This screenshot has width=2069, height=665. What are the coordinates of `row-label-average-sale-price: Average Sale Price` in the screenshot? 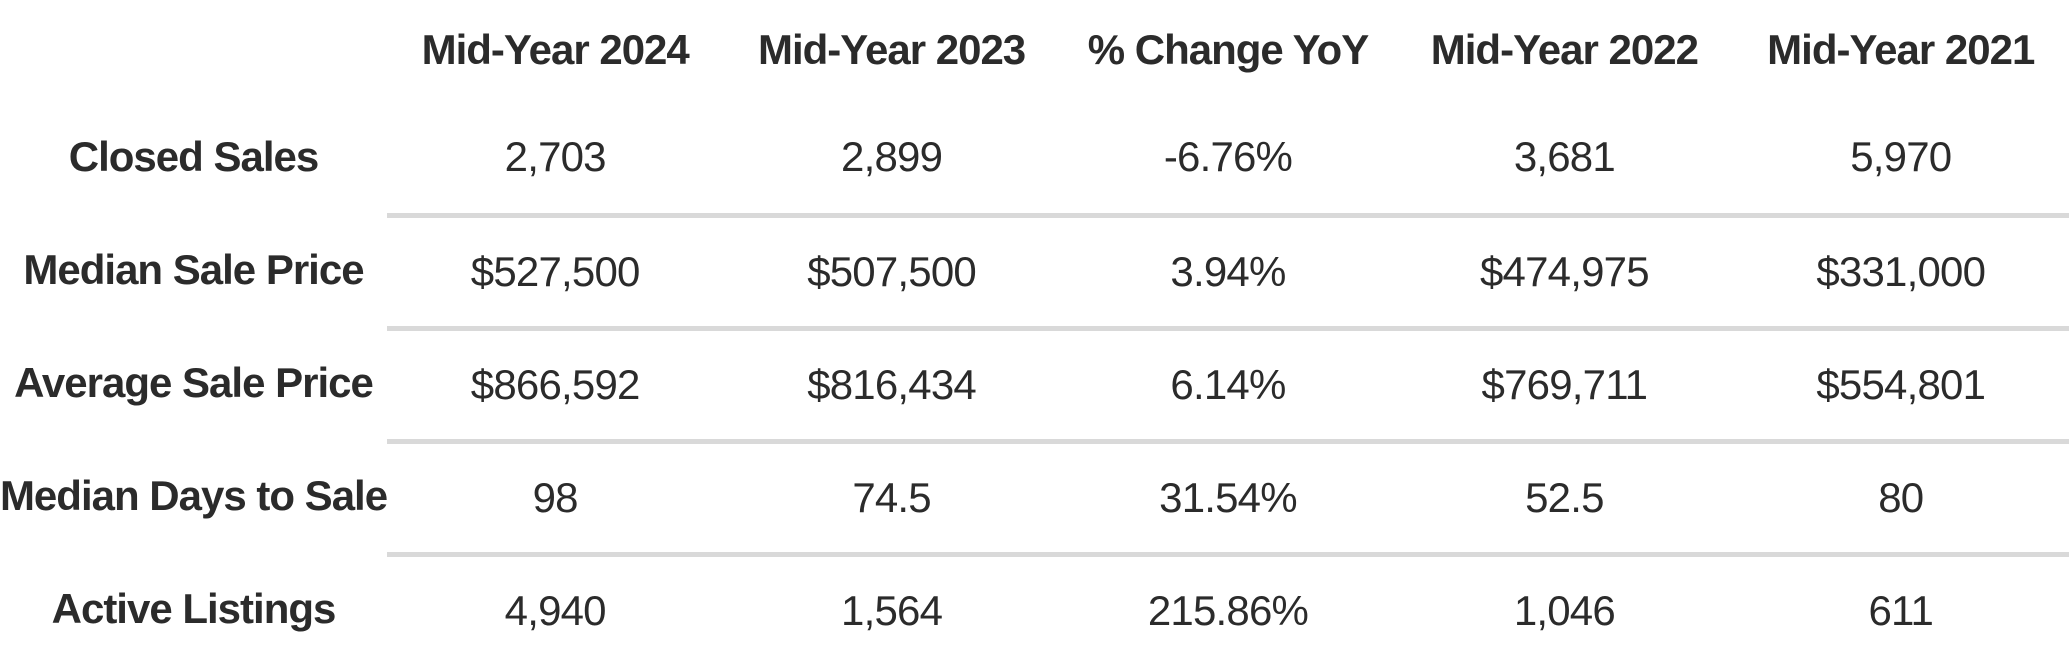 It's located at (194, 382).